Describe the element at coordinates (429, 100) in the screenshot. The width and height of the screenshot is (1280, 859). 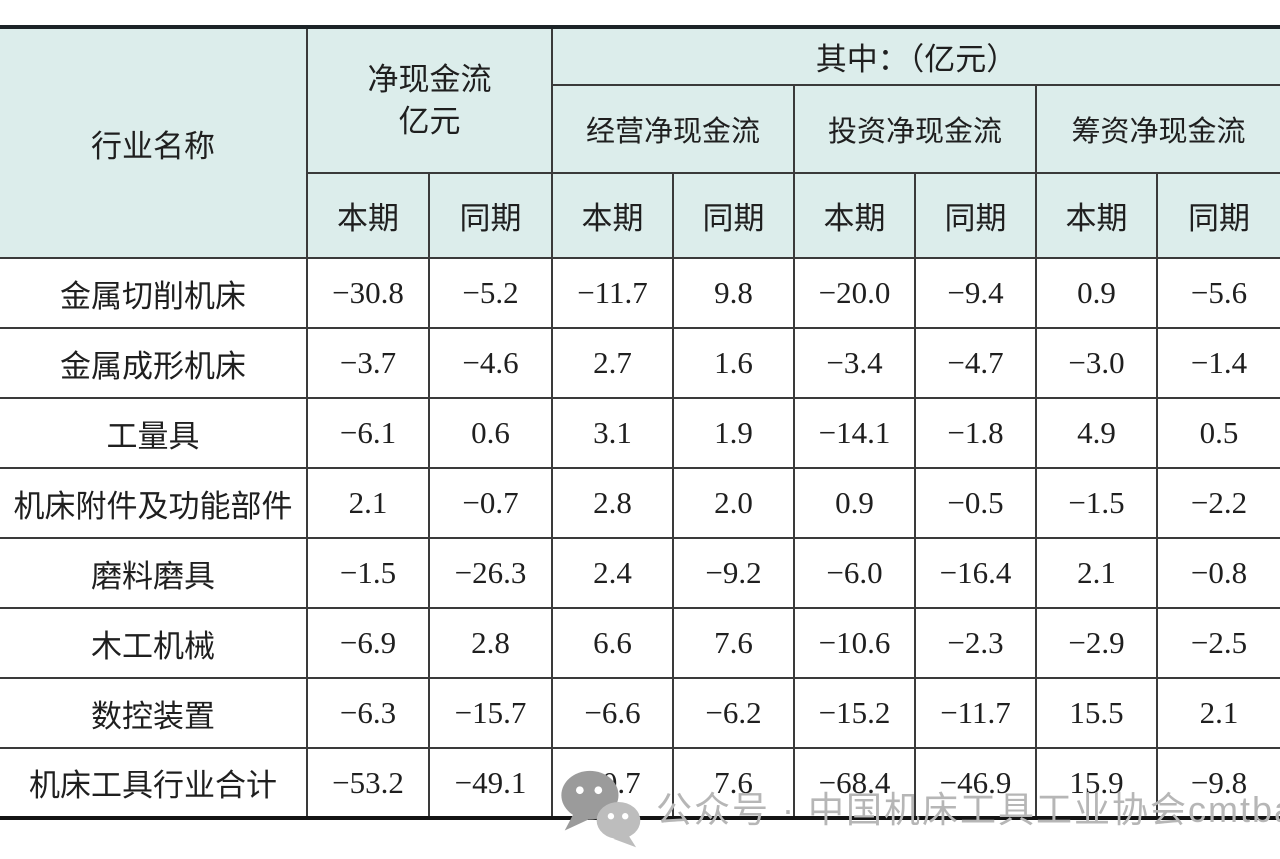
I see `header-net-cash-flow: 净现金流 亿元` at that location.